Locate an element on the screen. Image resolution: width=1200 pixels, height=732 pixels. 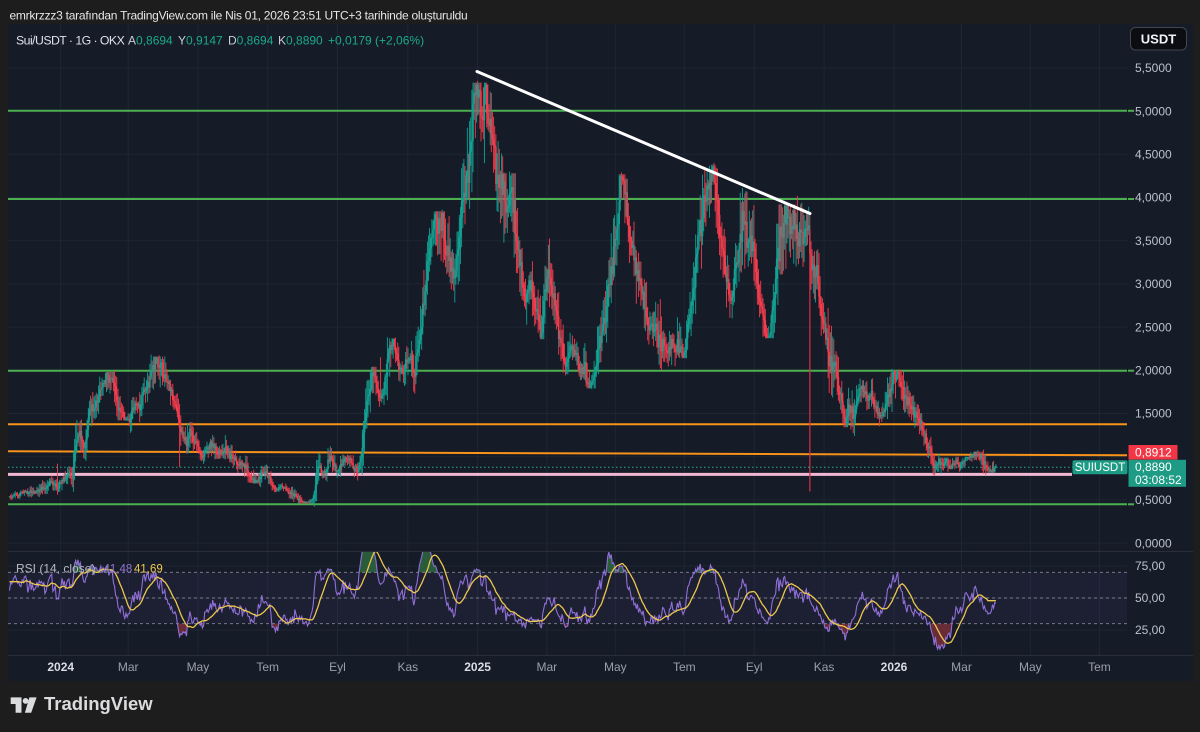
svg-text: Y0,9147 is located at coordinates (200, 41).